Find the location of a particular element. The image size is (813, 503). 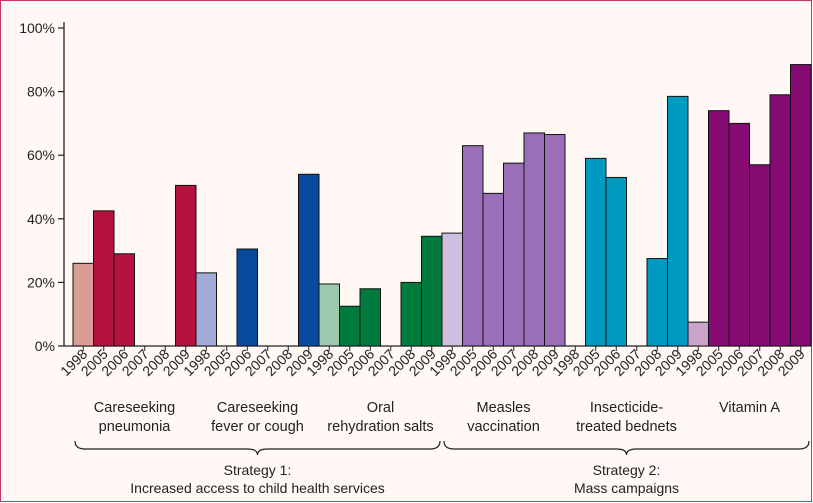

strategy-label: Mass campaigns is located at coordinates (626, 488).